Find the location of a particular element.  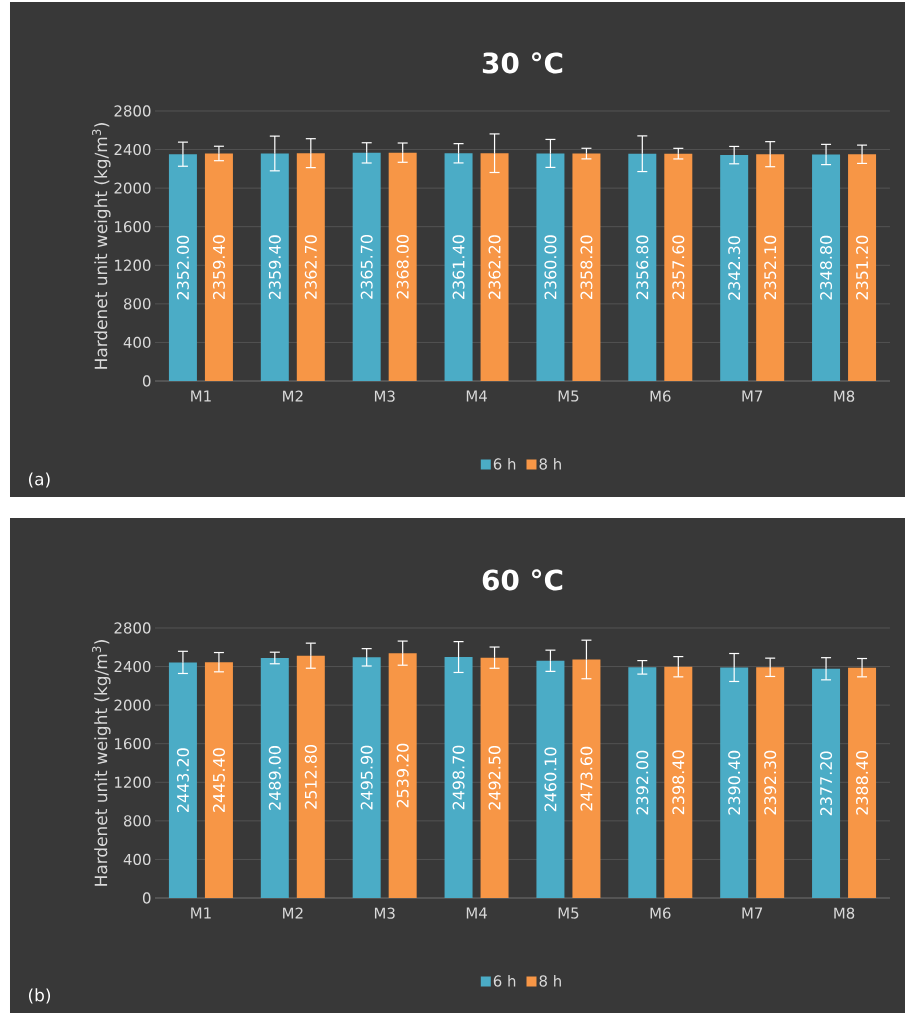

data-label: 2392.00 is located at coordinates (642, 782).